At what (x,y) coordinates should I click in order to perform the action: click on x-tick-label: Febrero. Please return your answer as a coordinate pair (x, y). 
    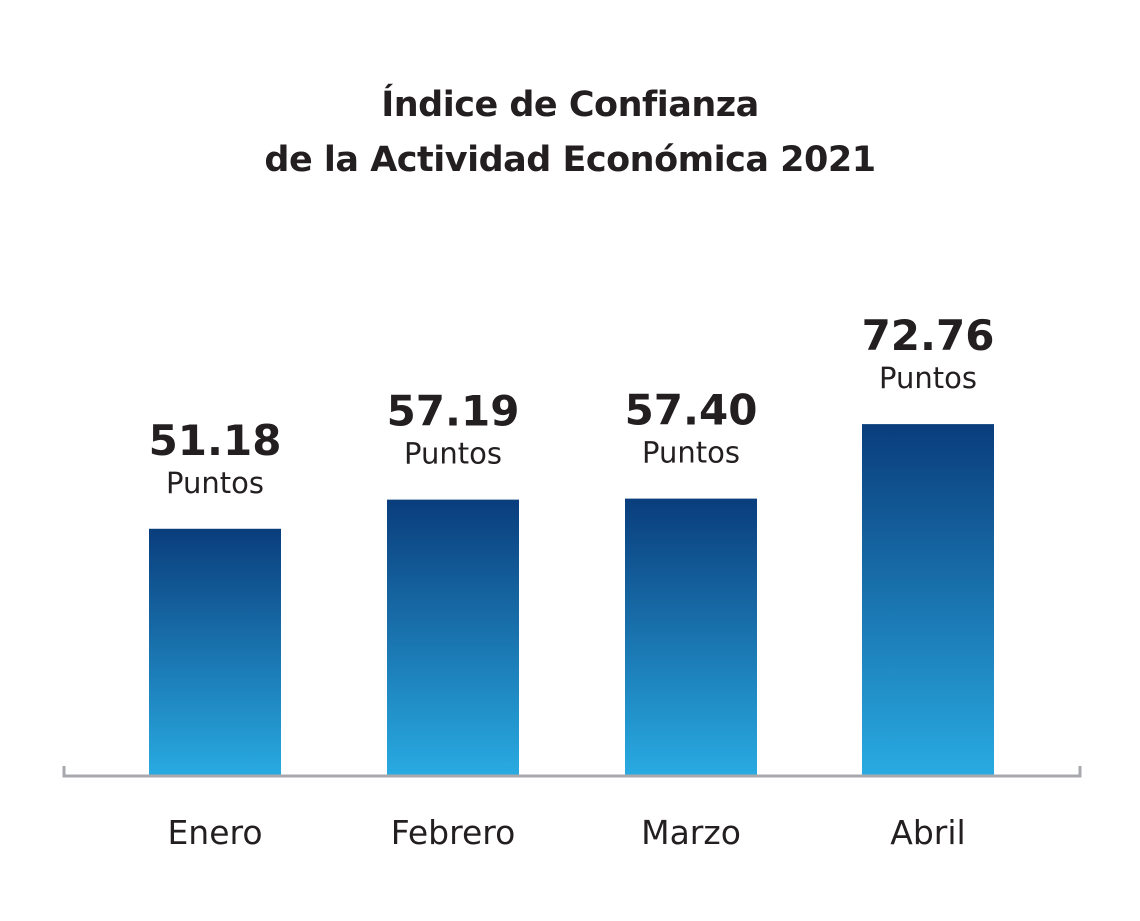
    Looking at the image, I should click on (453, 832).